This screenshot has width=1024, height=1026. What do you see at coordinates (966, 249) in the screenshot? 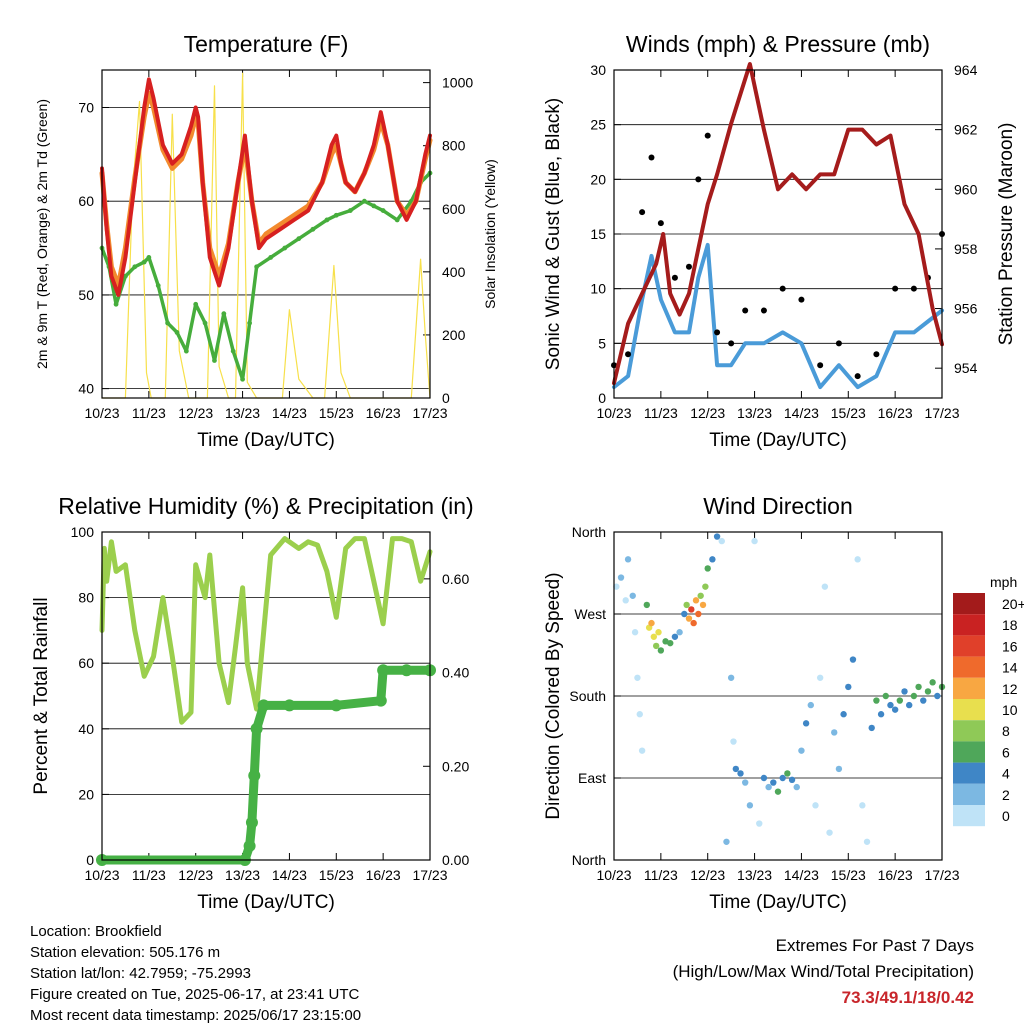
I see `y2-tick-label: 958` at bounding box center [966, 249].